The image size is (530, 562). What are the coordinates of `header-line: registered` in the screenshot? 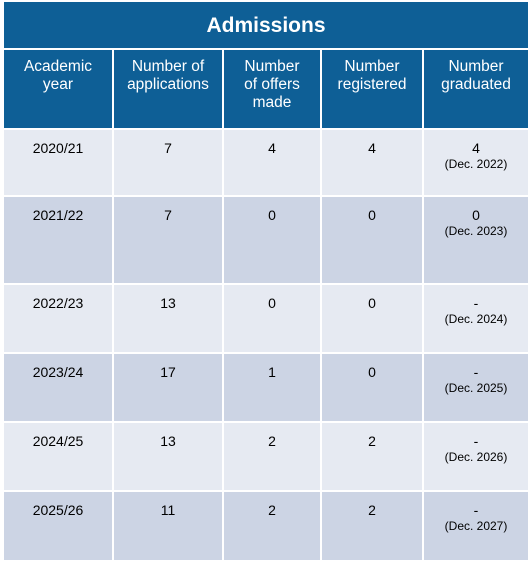 It's located at (372, 84).